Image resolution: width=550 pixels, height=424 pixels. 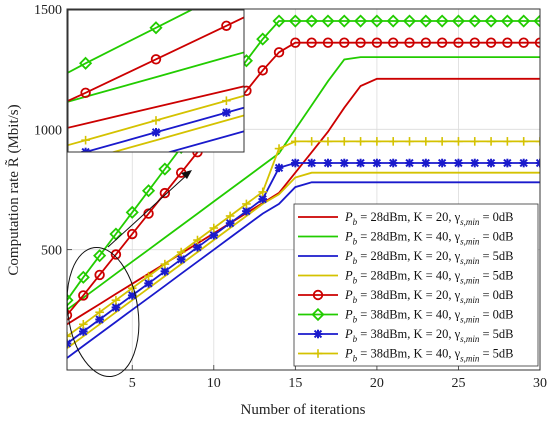 I want to click on x-tick-label: 25, so click(x=458, y=383).